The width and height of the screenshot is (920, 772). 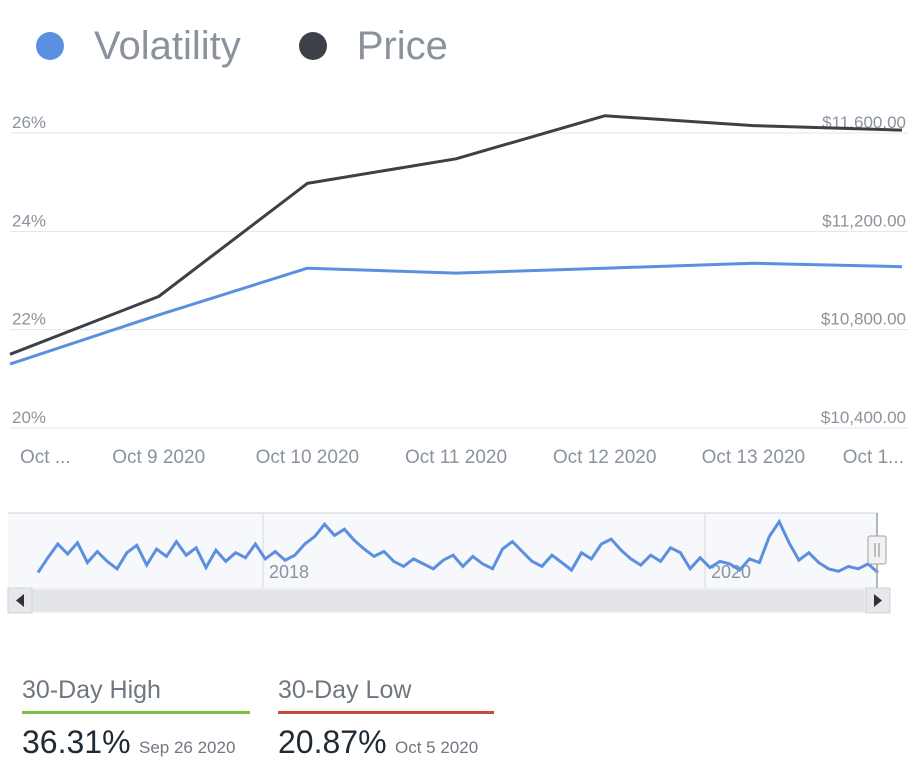 I want to click on y-right-tick-label: $10,400.00, so click(x=863, y=417).